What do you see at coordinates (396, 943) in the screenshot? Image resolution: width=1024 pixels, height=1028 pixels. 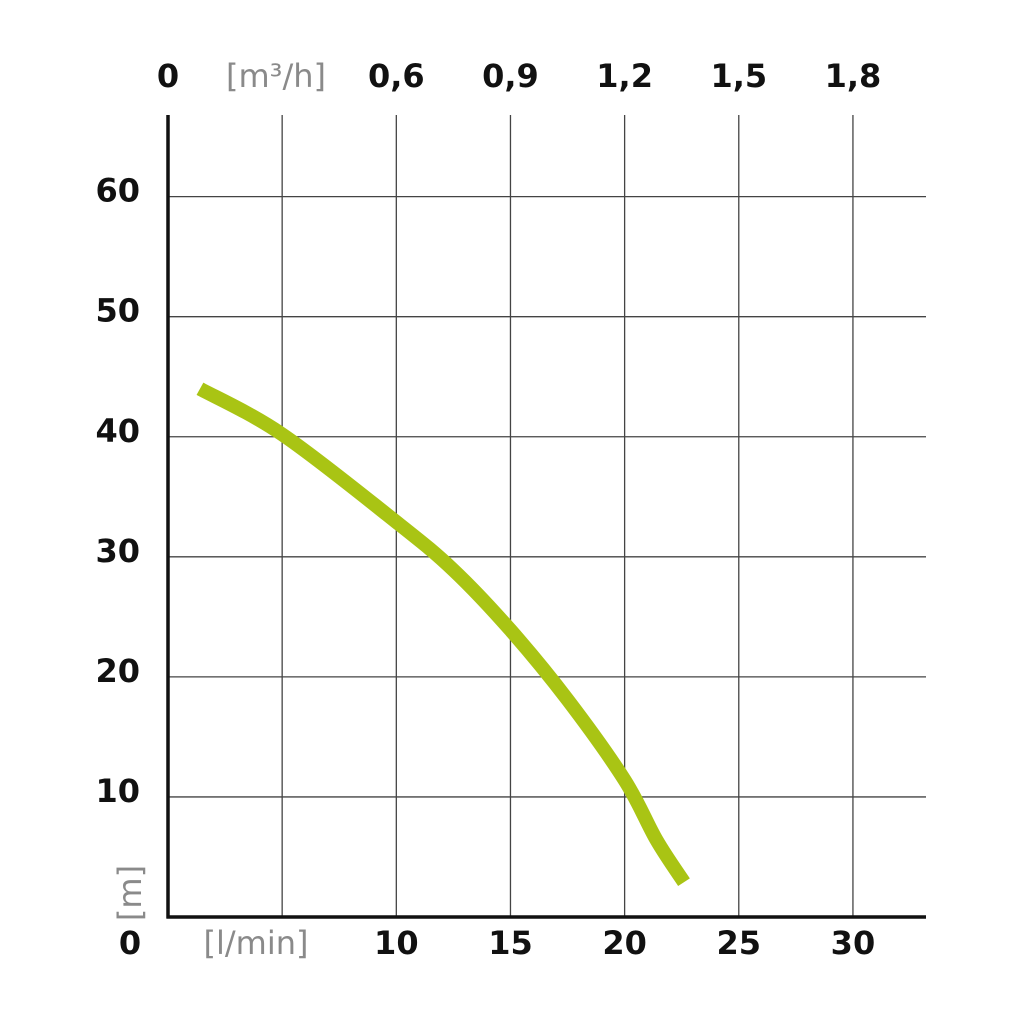 I see `x-tick-label: 10` at bounding box center [396, 943].